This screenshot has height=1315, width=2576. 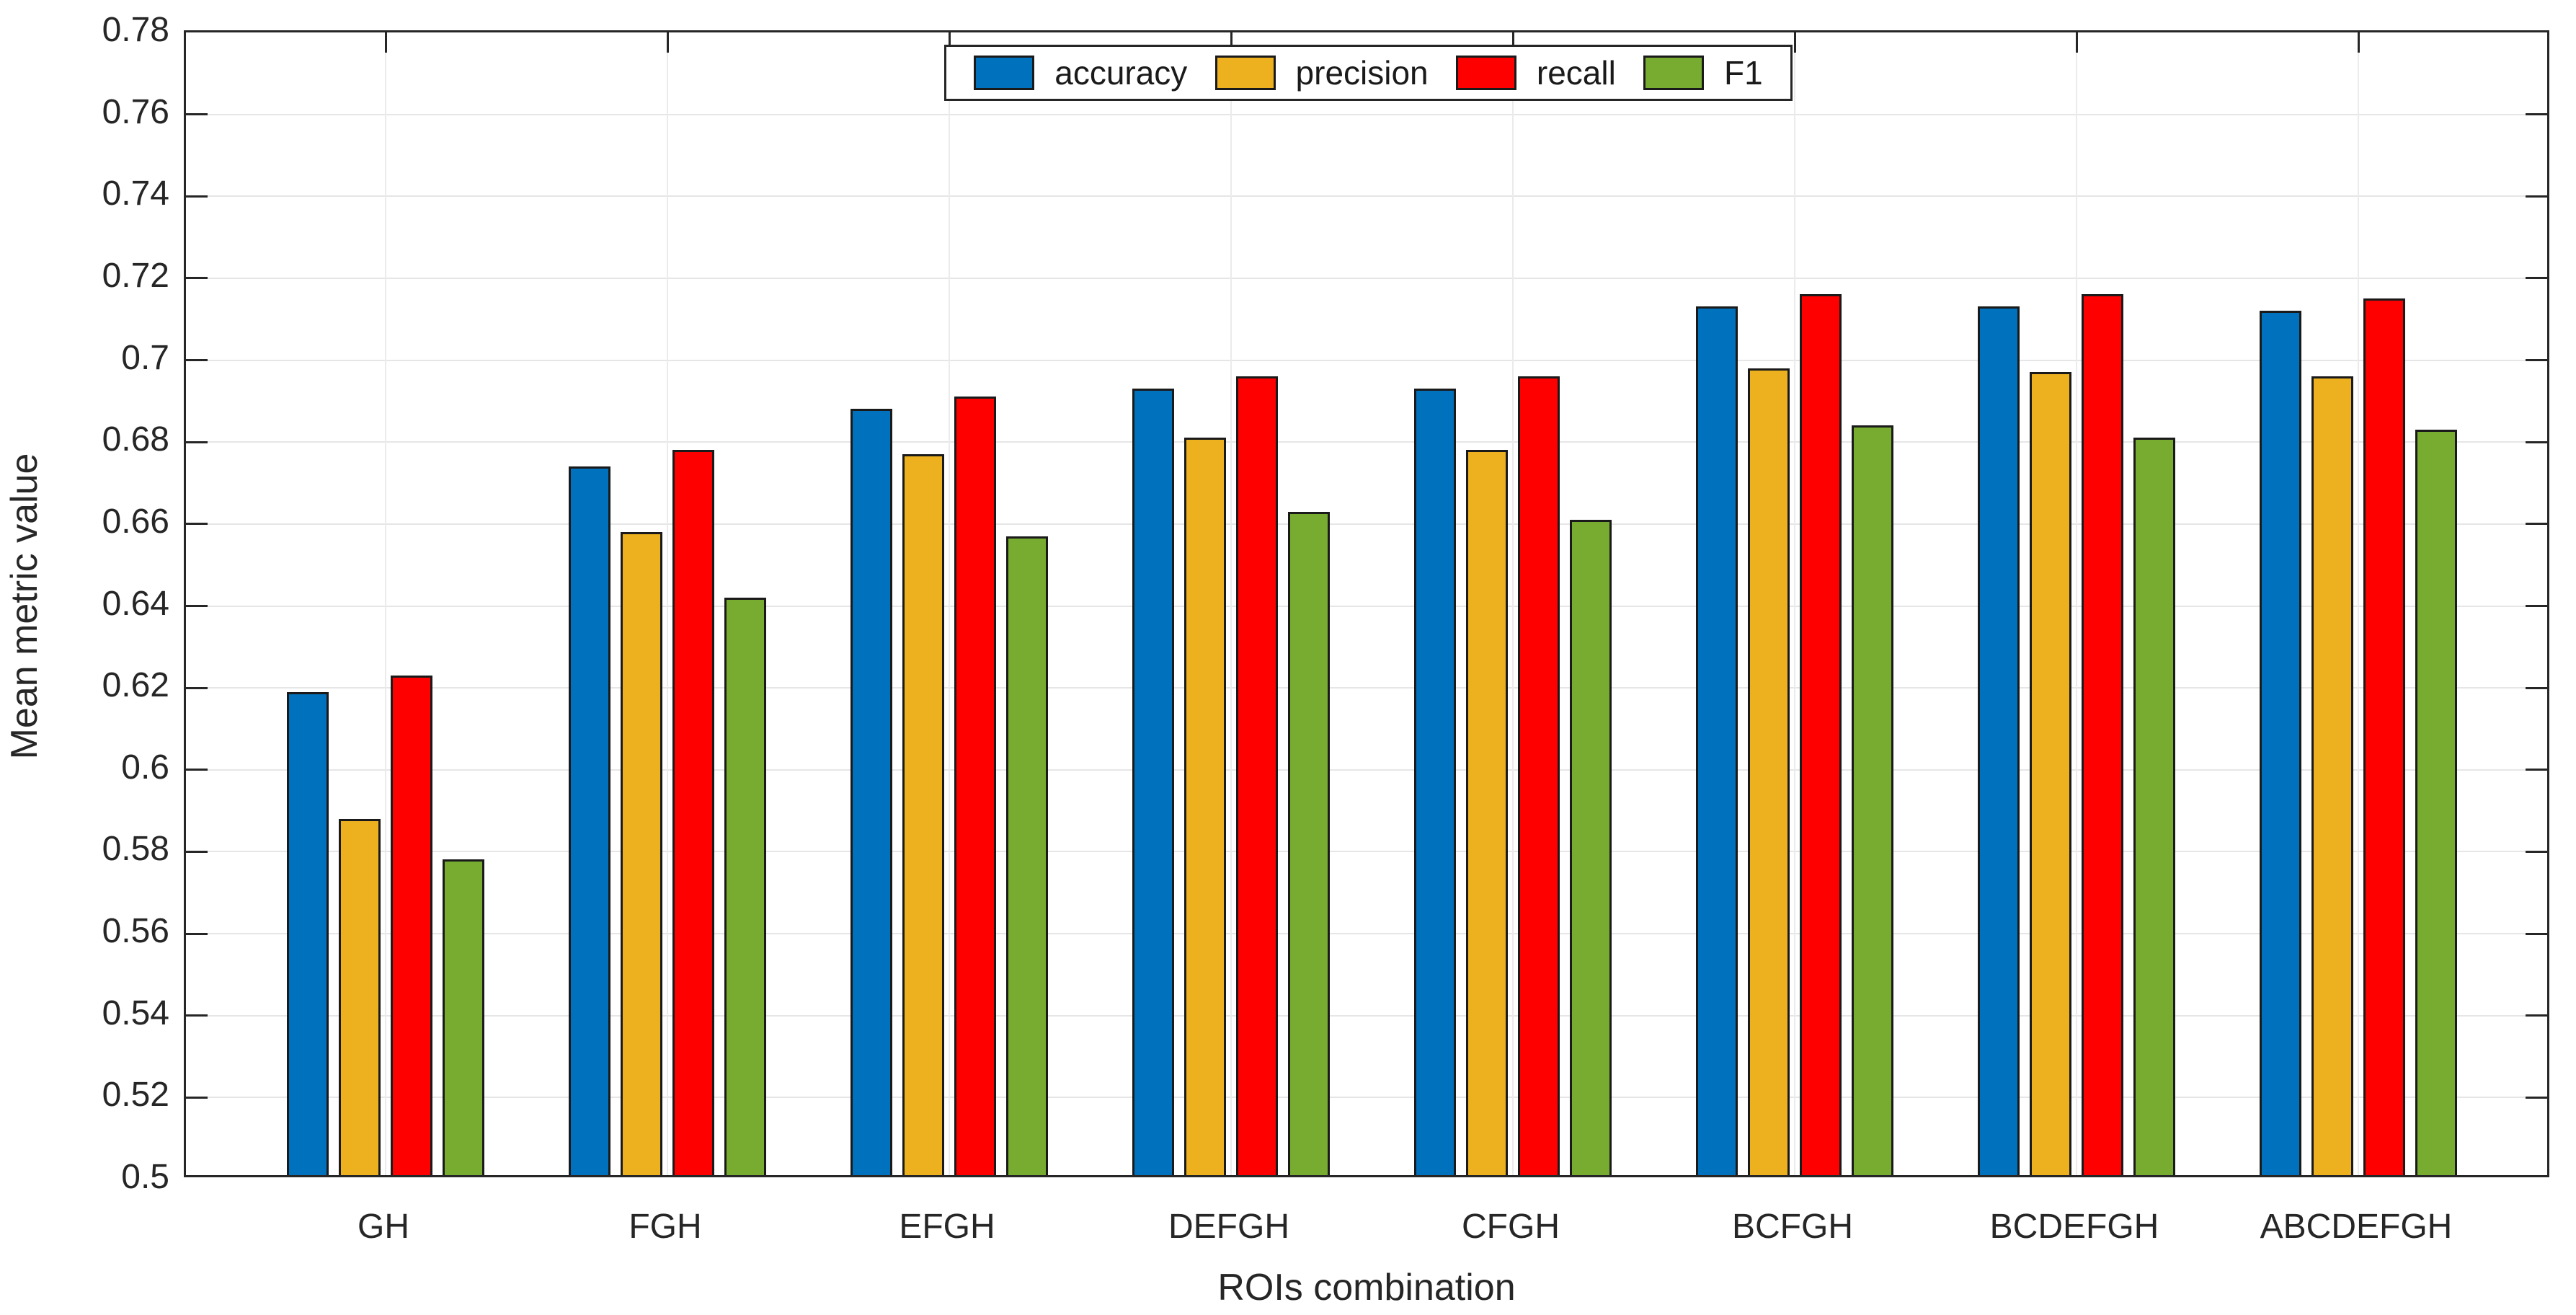 What do you see at coordinates (1153, 782) in the screenshot?
I see `bar-accuracy-DEFGH` at bounding box center [1153, 782].